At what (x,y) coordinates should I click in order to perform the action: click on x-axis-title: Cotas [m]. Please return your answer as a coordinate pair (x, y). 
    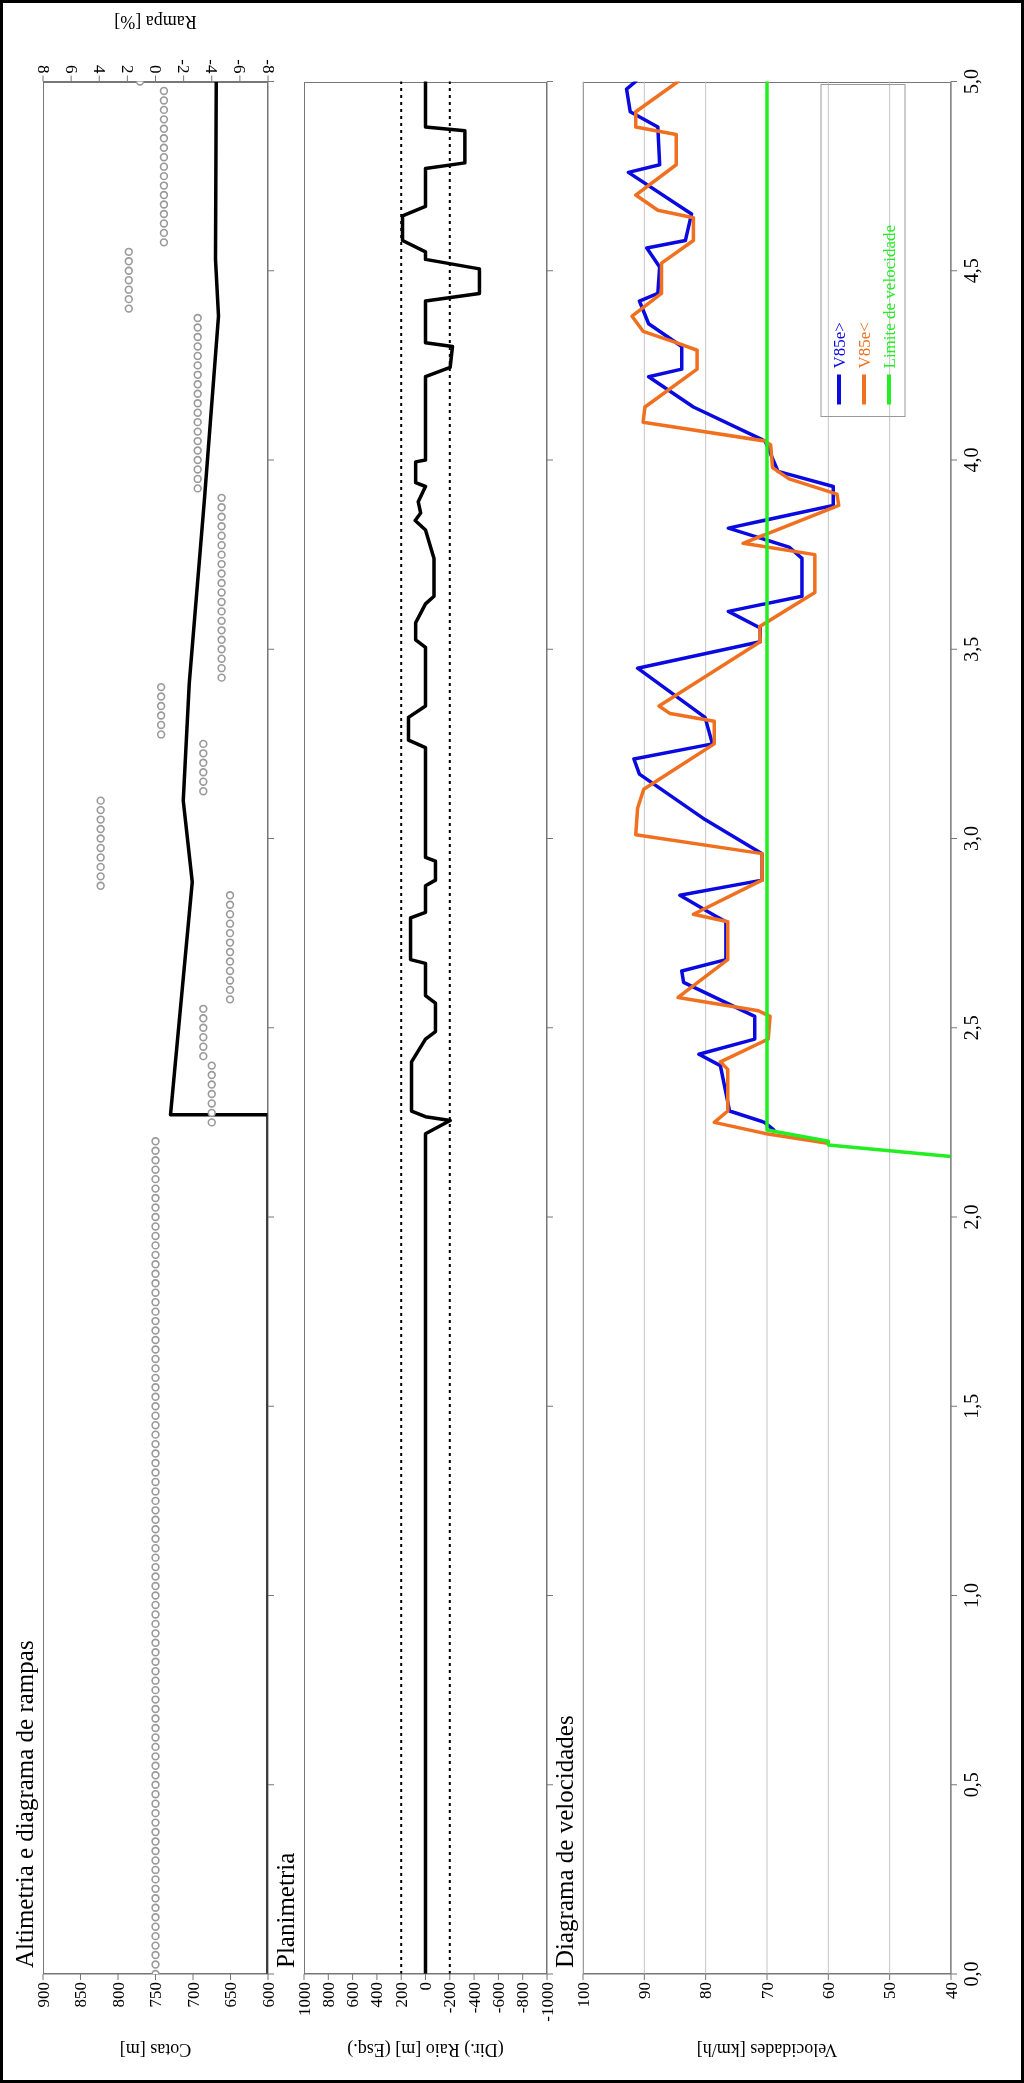
    Looking at the image, I should click on (155, 2050).